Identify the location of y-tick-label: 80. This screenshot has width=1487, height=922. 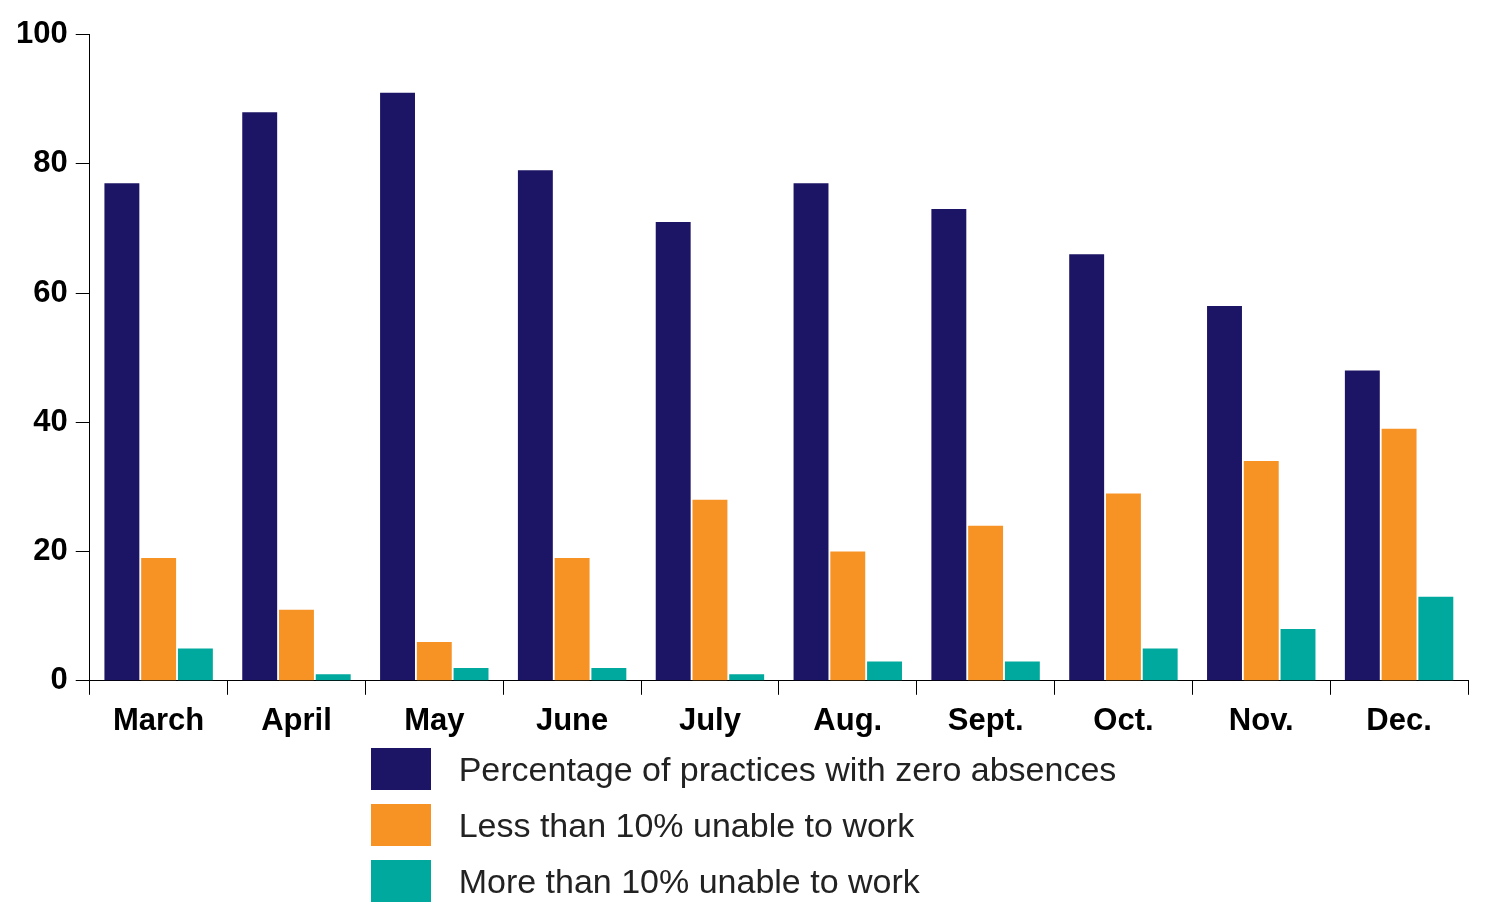
(50, 162).